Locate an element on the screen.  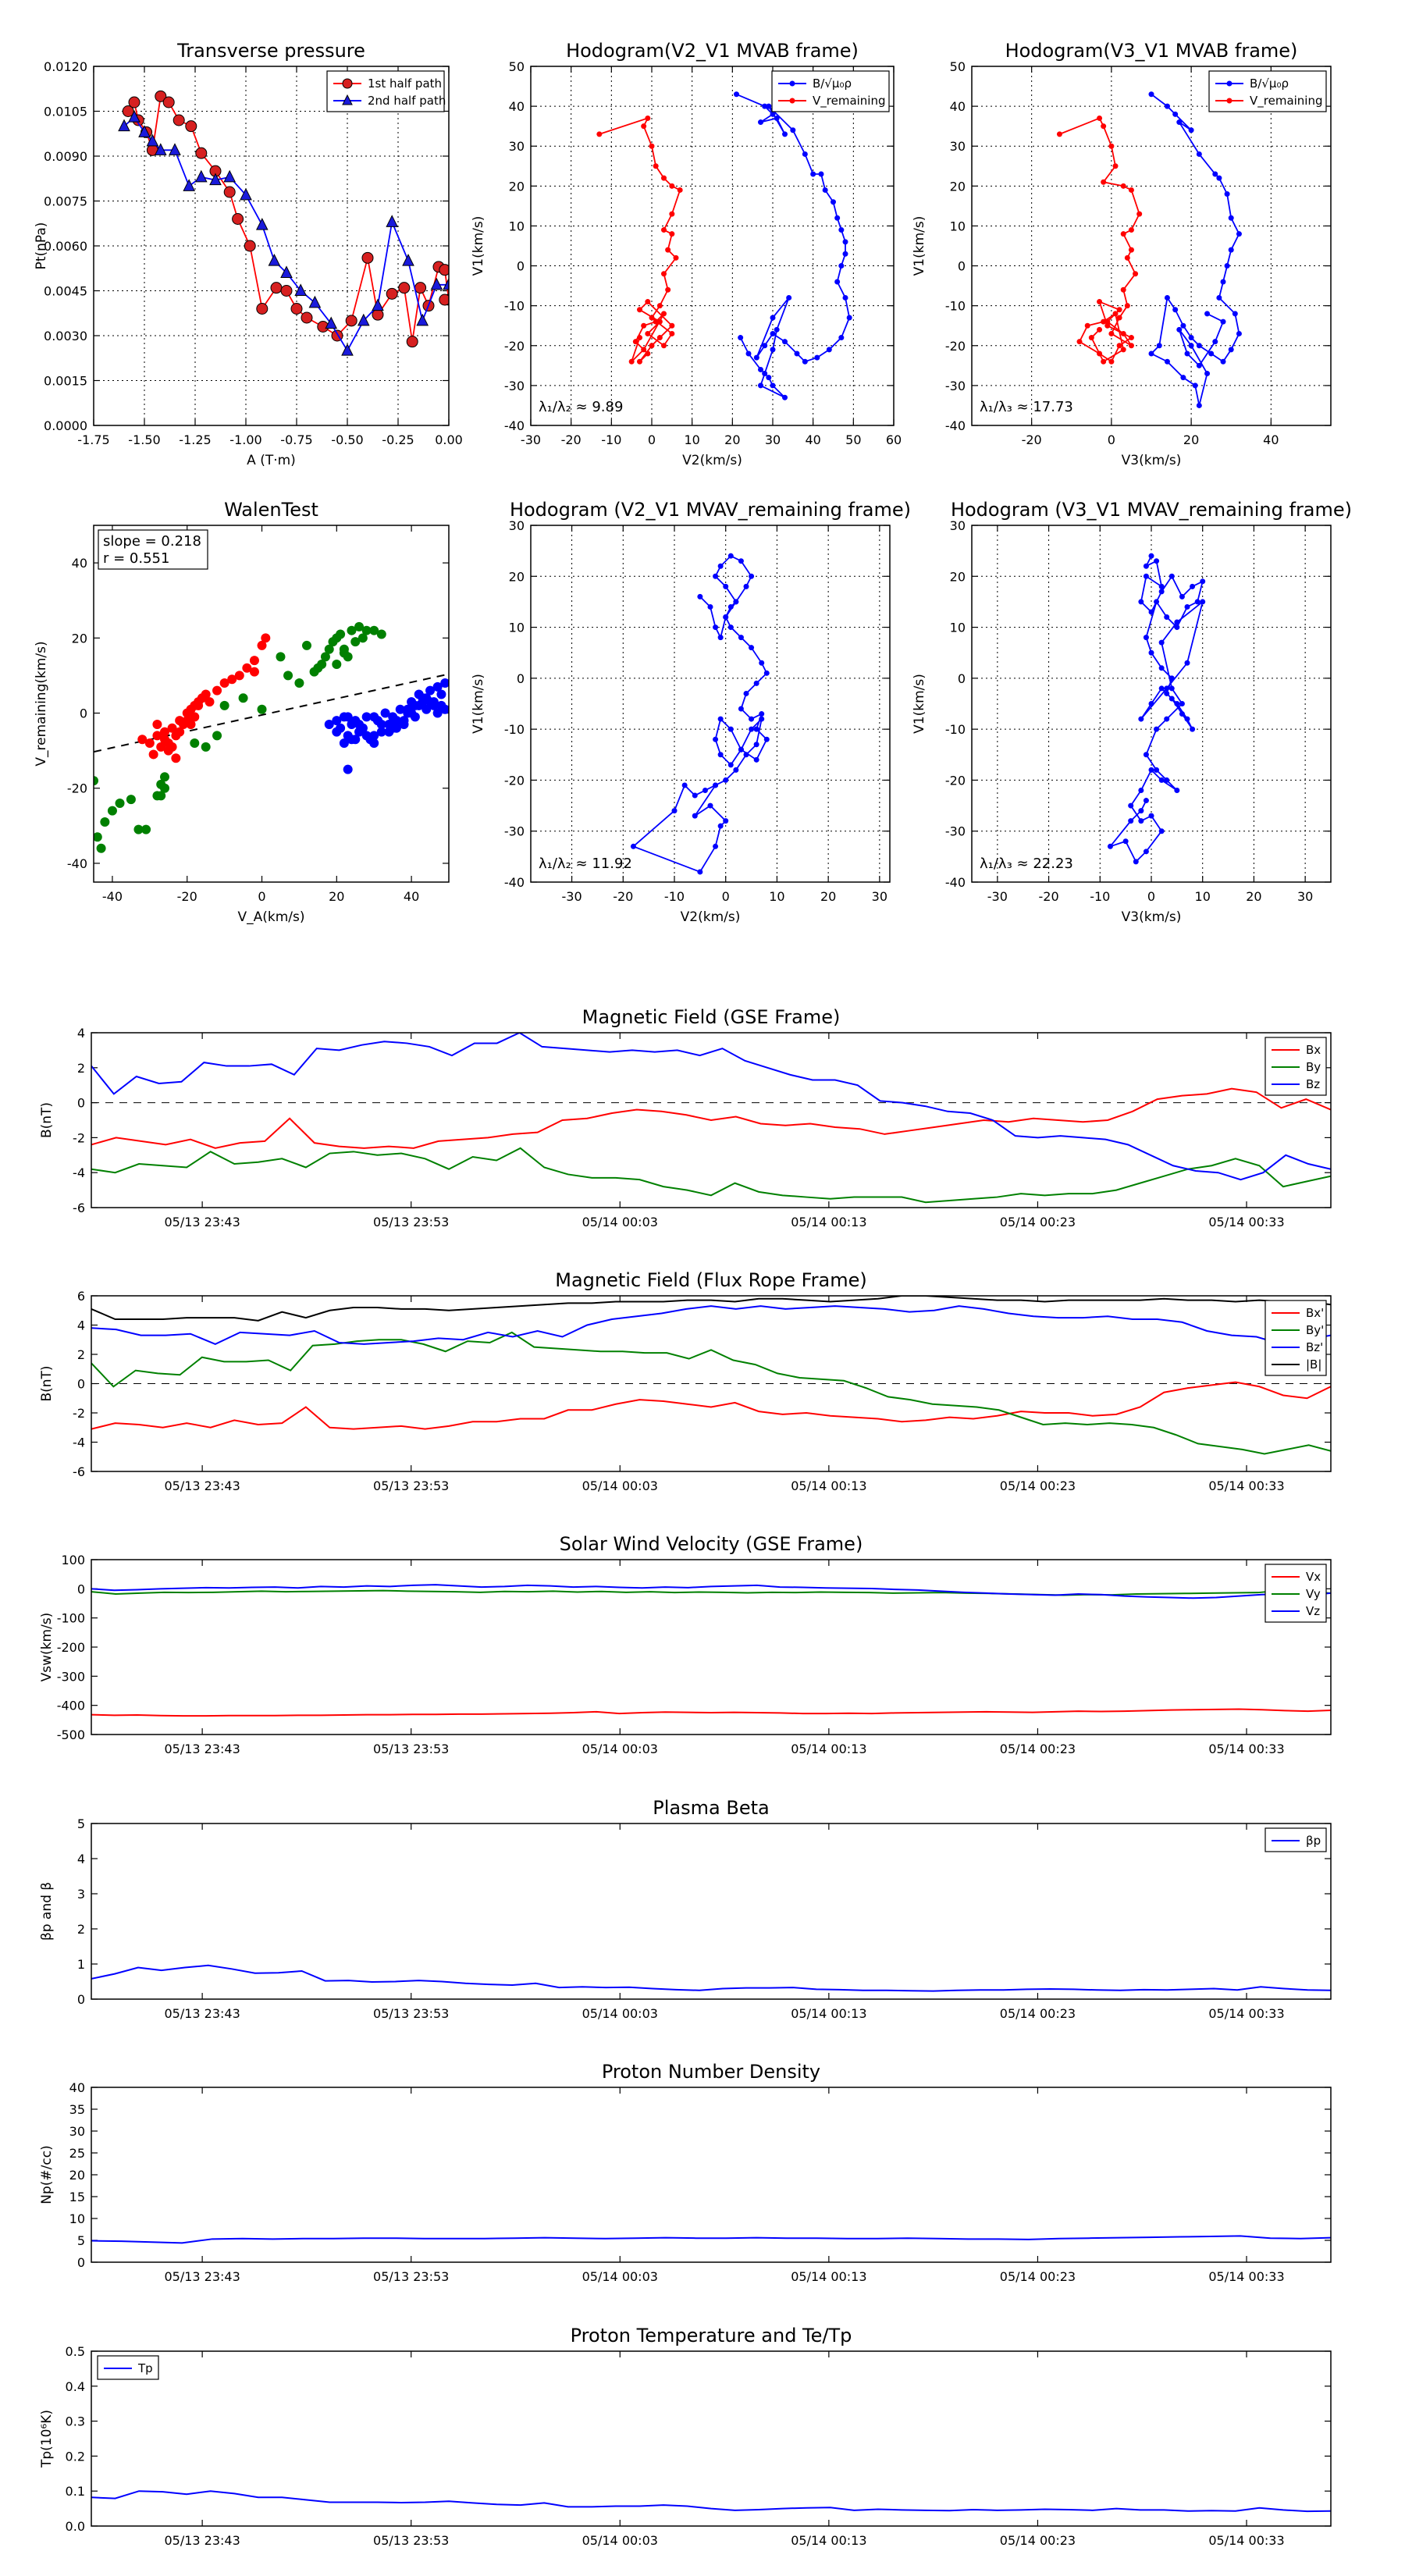
y-tick-label: 0.0 is located at coordinates (76, 2526).